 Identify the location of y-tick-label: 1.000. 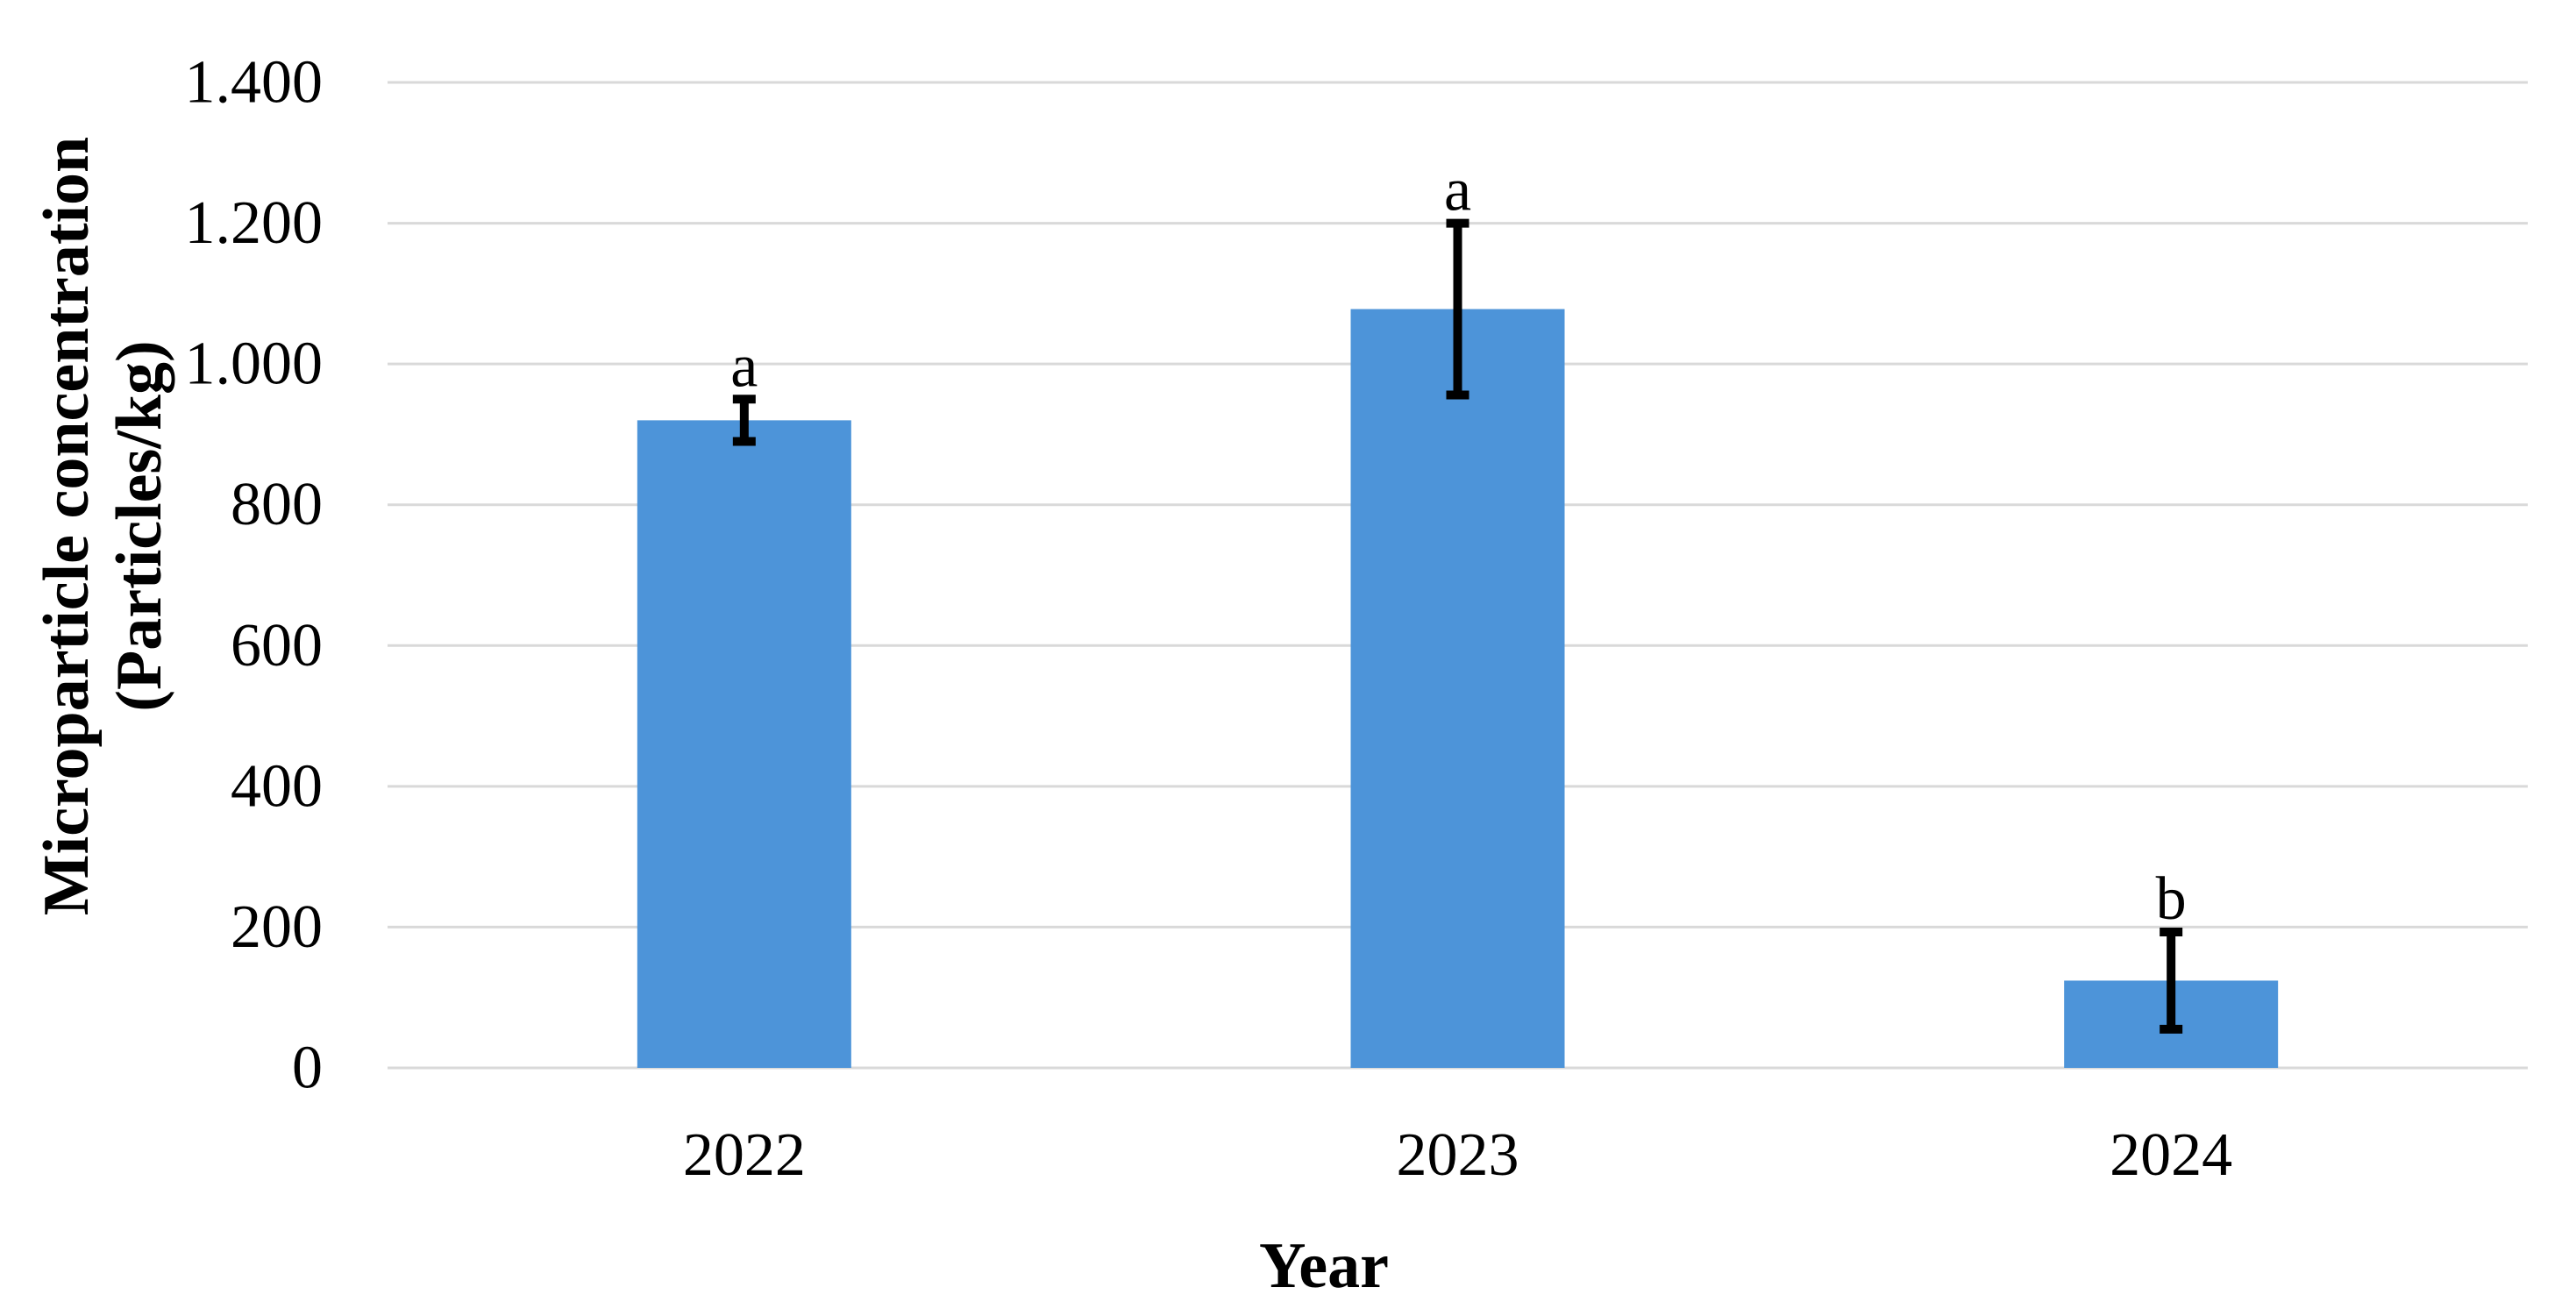
(254, 364).